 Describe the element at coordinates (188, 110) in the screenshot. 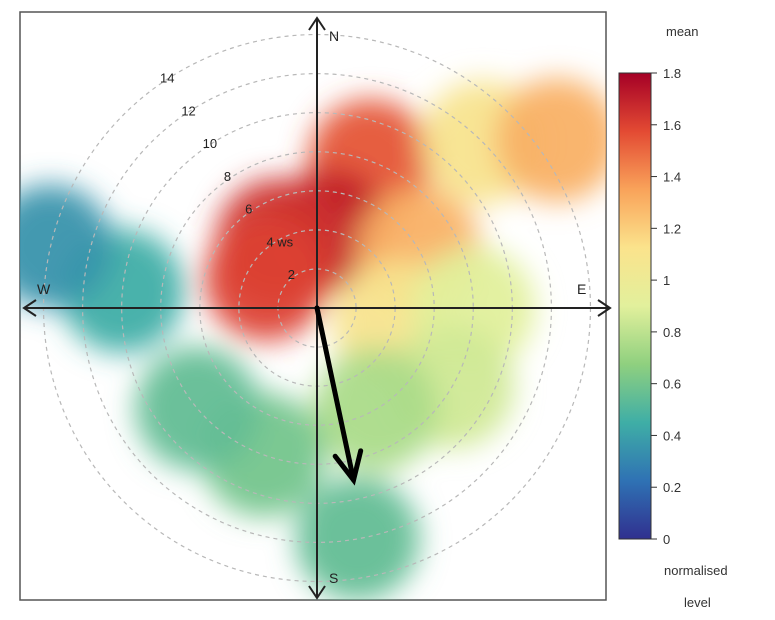

I see `radial-tick-label: 12` at that location.